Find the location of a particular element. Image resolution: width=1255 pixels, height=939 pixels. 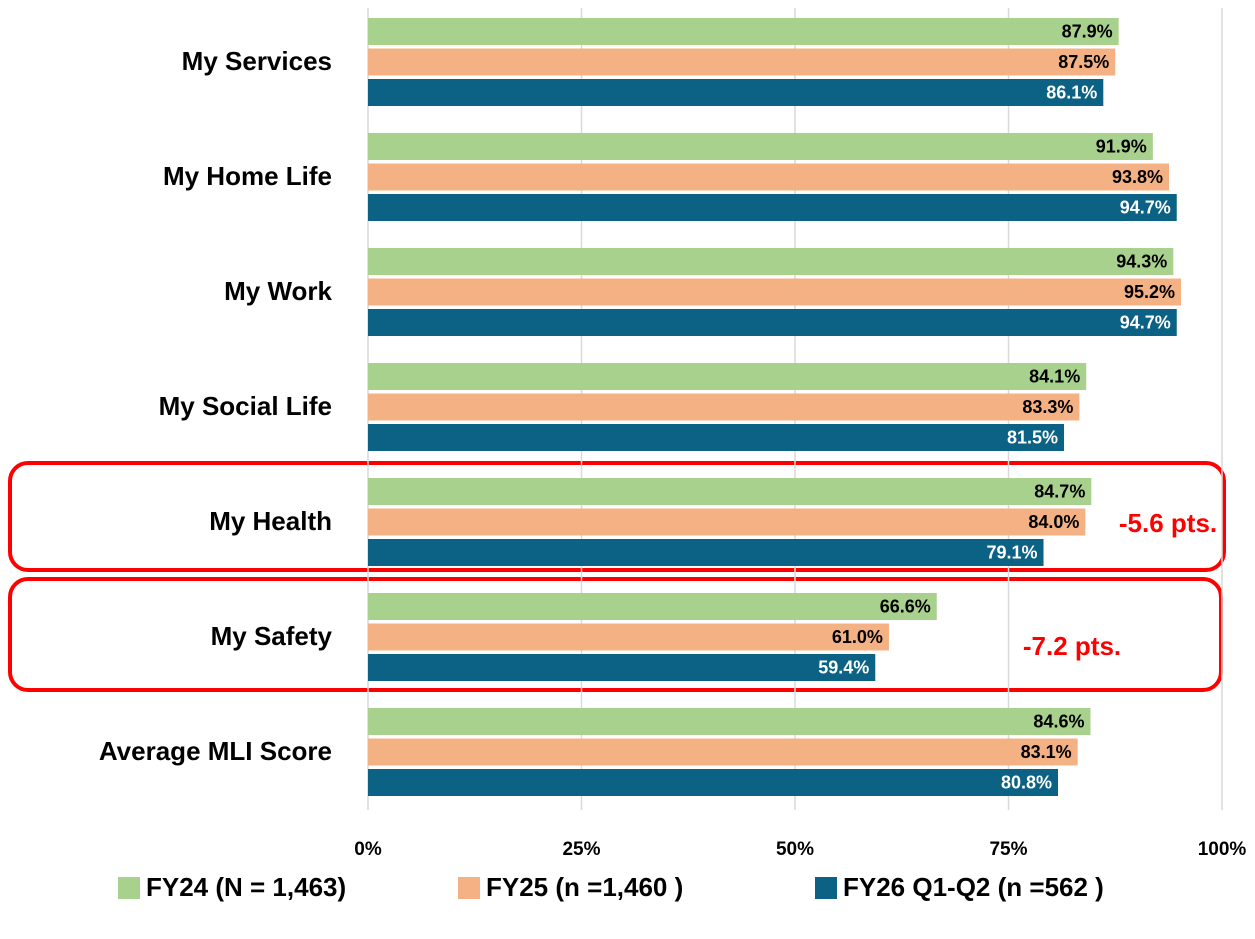

value-label: 91.9% is located at coordinates (1121, 146).